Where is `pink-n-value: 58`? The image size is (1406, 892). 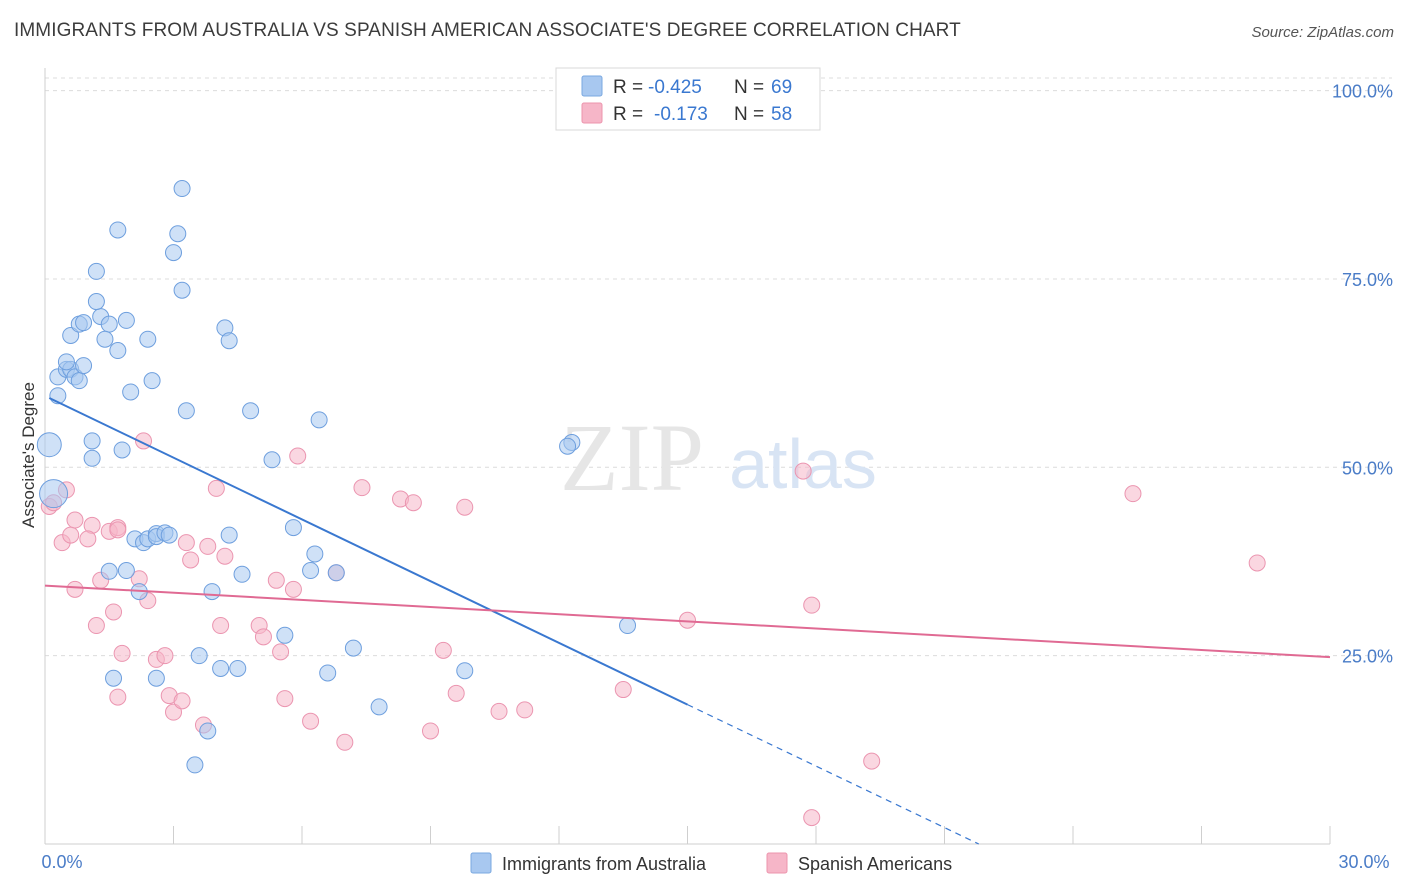 pink-n-value: 58 is located at coordinates (781, 114).